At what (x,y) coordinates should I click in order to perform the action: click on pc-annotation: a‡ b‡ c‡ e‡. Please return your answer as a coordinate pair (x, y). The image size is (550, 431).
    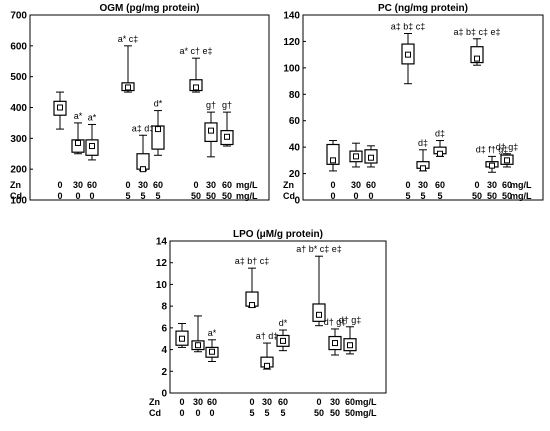
    Looking at the image, I should click on (476, 32).